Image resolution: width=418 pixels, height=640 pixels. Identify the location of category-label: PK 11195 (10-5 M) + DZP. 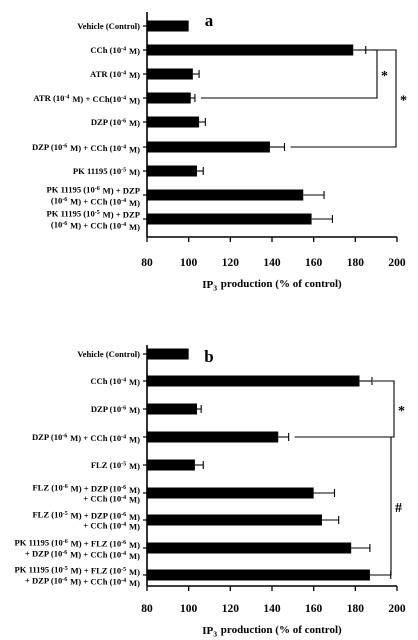
(93, 214).